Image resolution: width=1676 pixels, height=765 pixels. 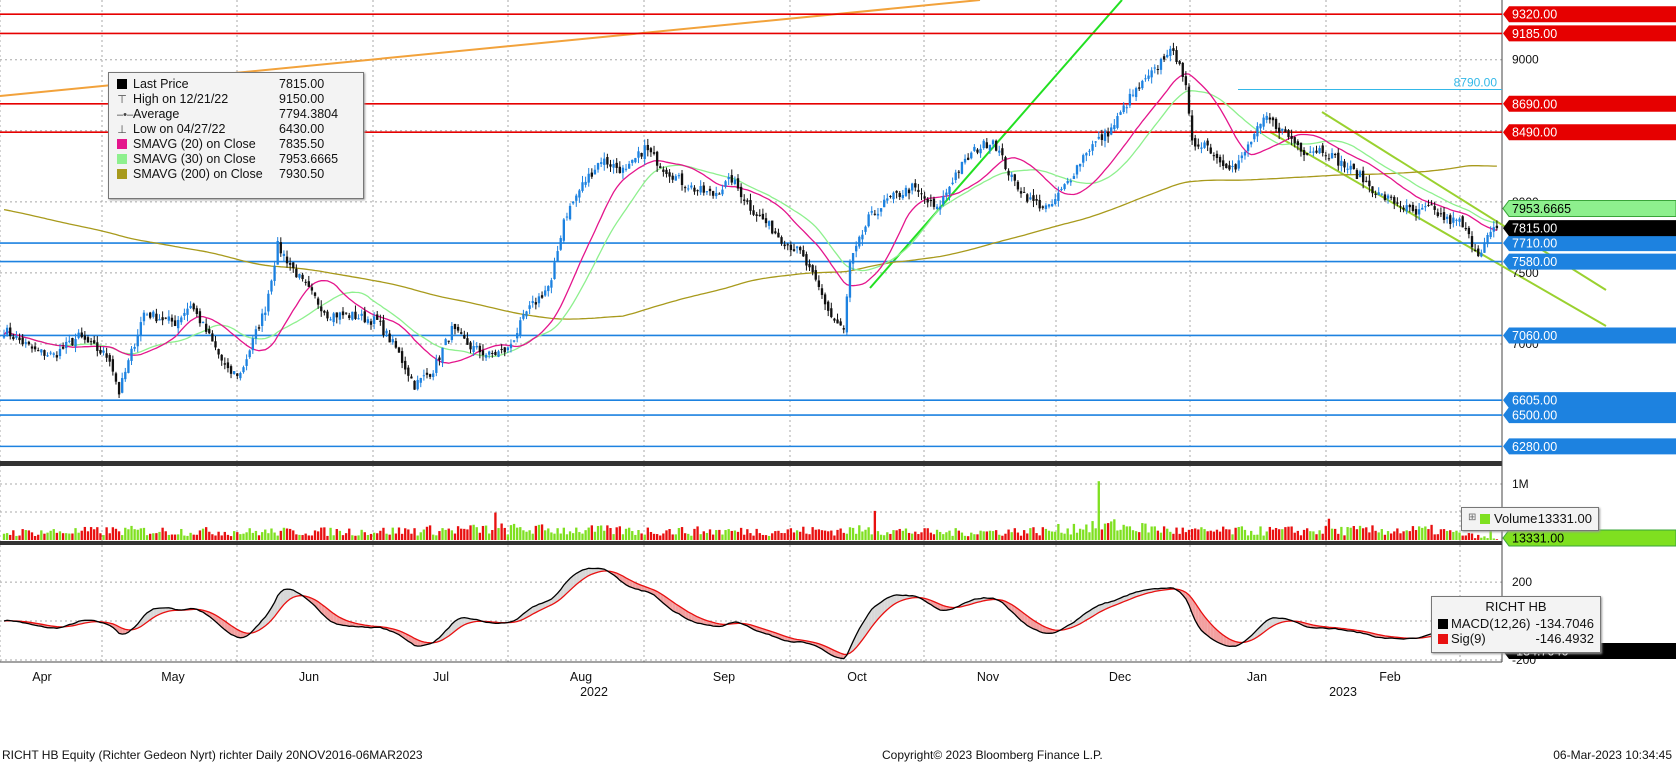 What do you see at coordinates (581, 677) in the screenshot?
I see `x-tick-label: Aug` at bounding box center [581, 677].